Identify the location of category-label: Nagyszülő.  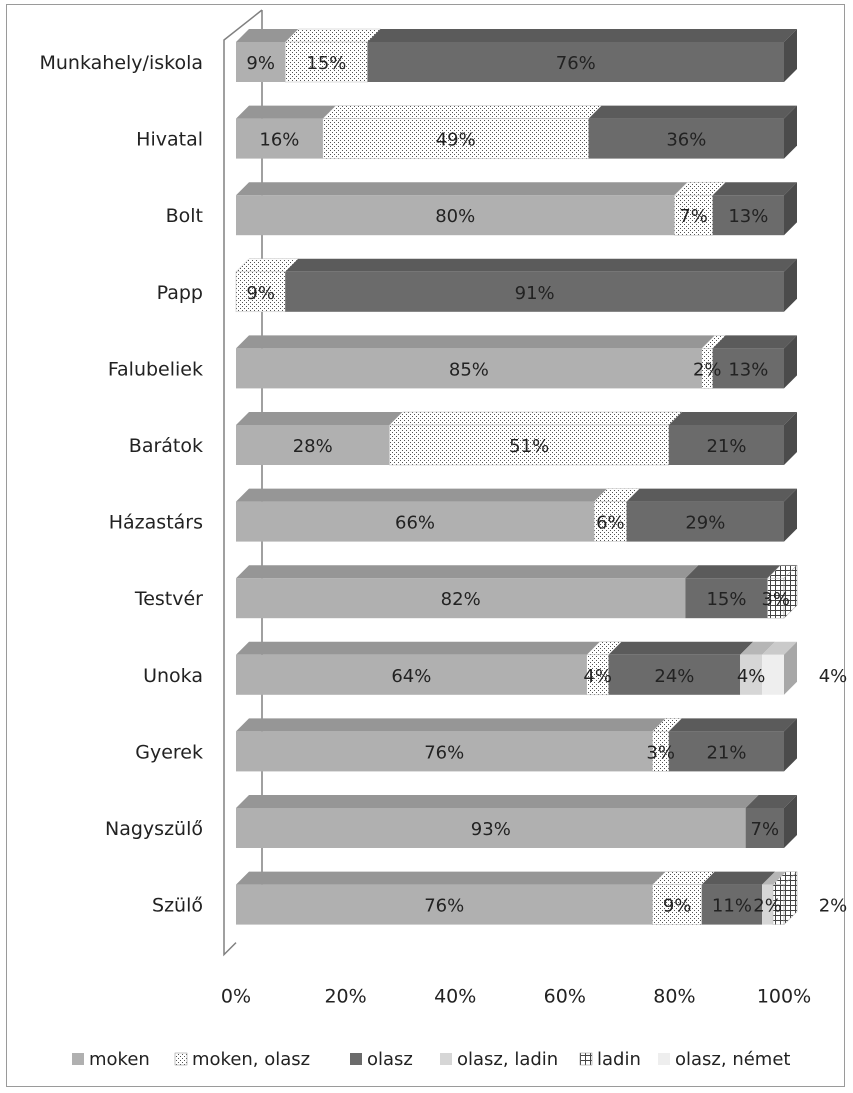
(154, 829).